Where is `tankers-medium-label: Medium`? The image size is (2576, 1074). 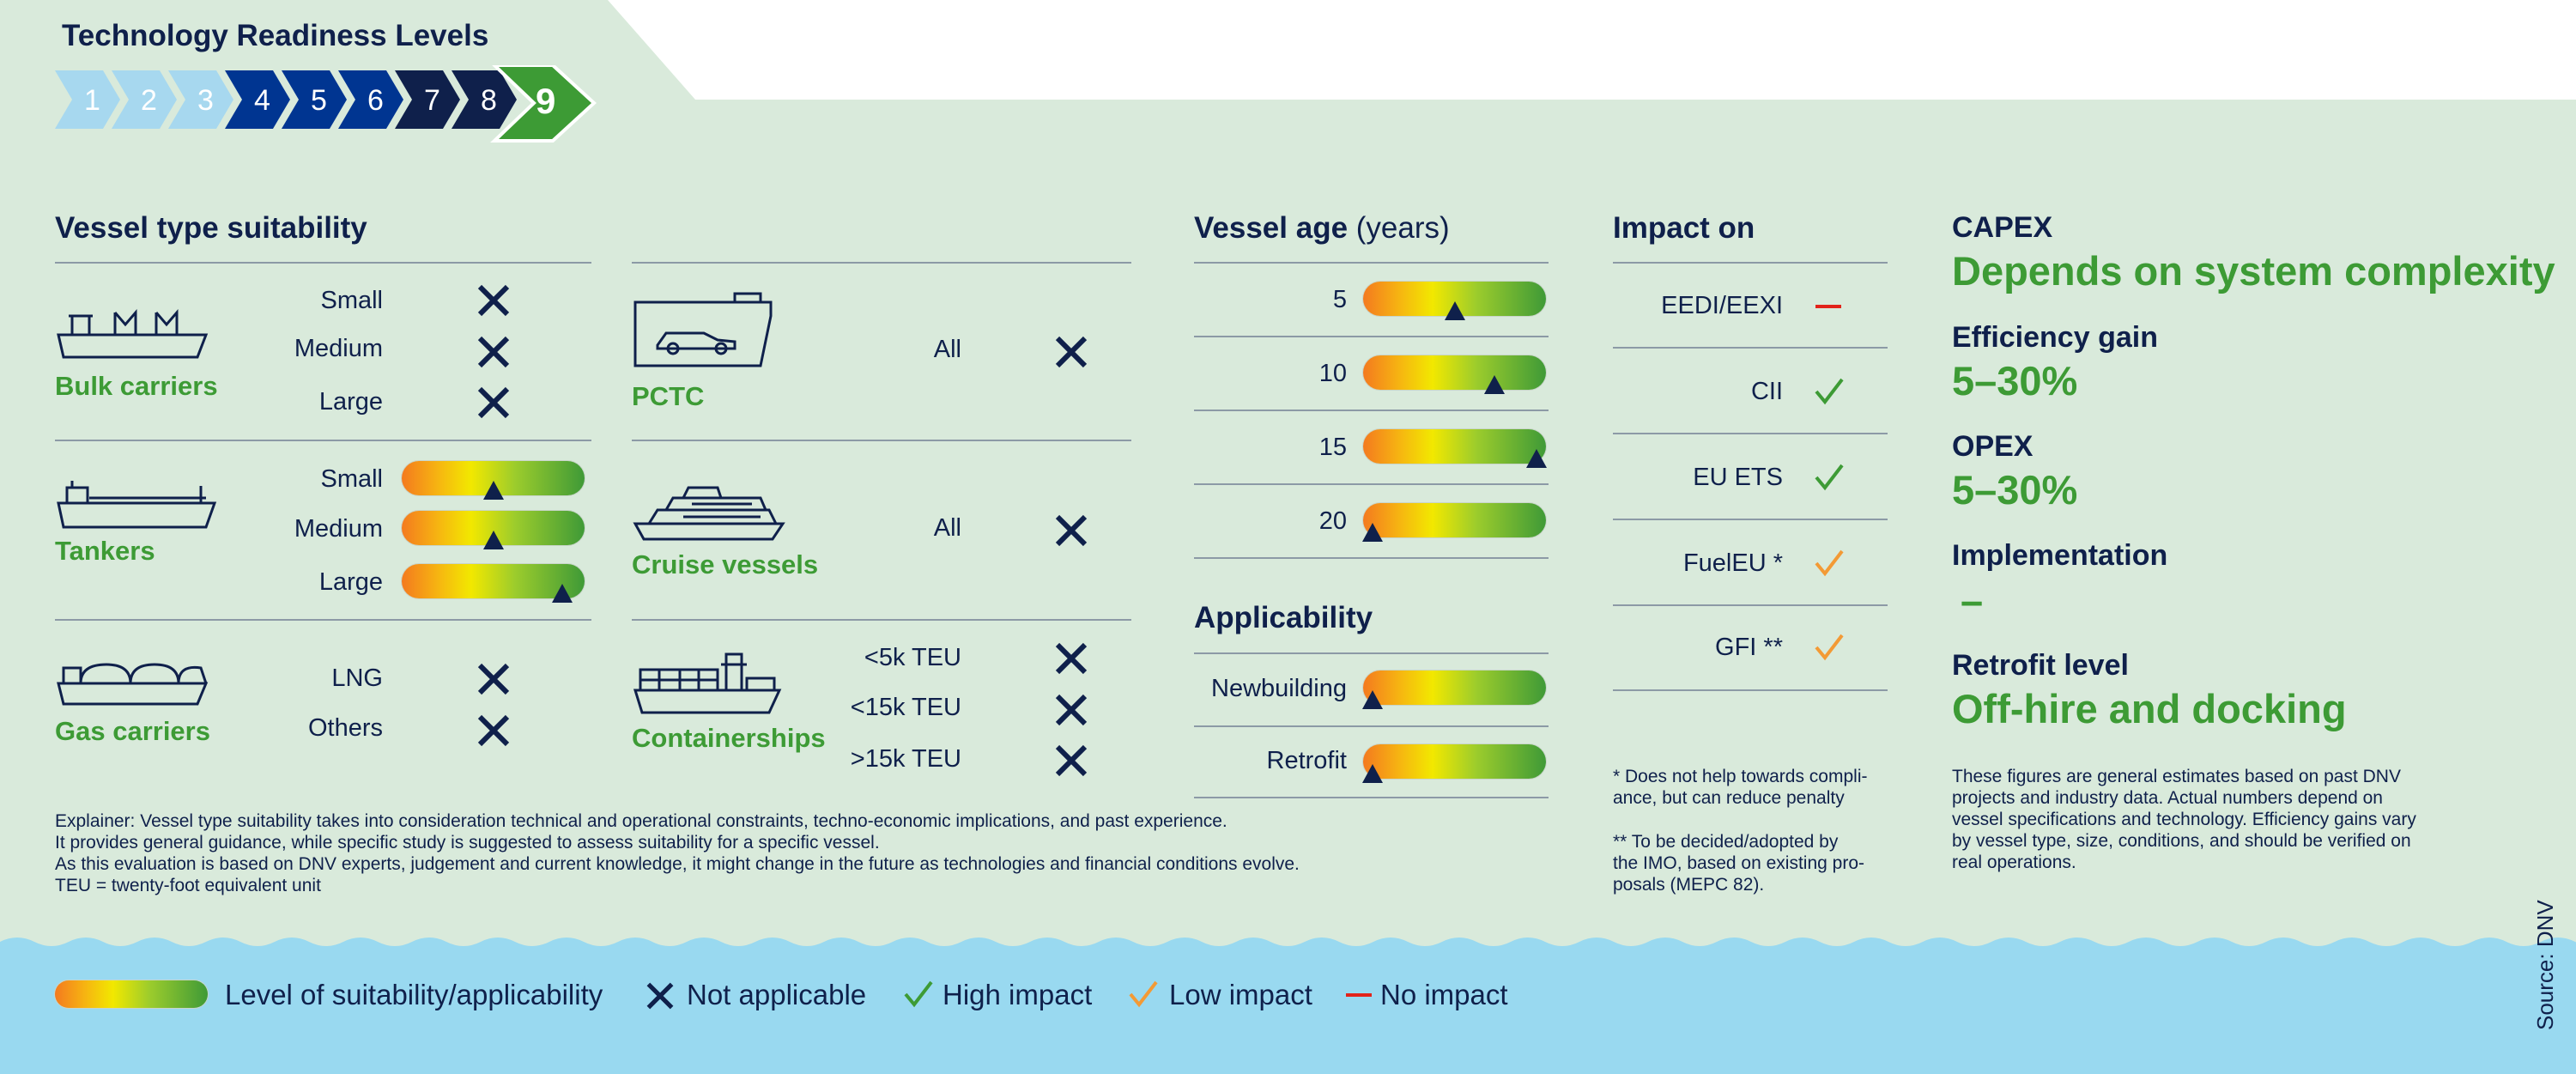 tankers-medium-label: Medium is located at coordinates (338, 529).